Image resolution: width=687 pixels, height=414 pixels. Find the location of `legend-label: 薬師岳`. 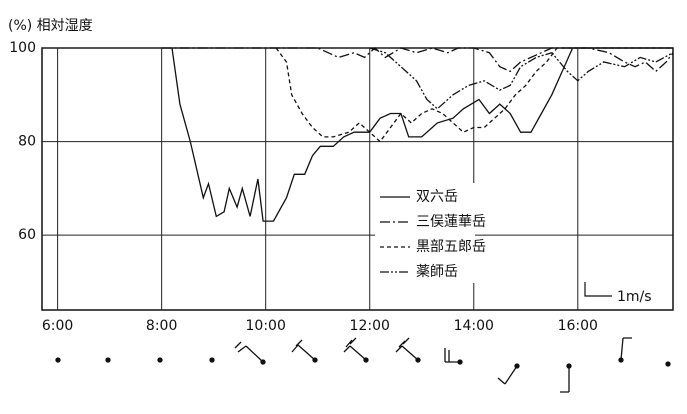

legend-label: 薬師岳 is located at coordinates (437, 272).